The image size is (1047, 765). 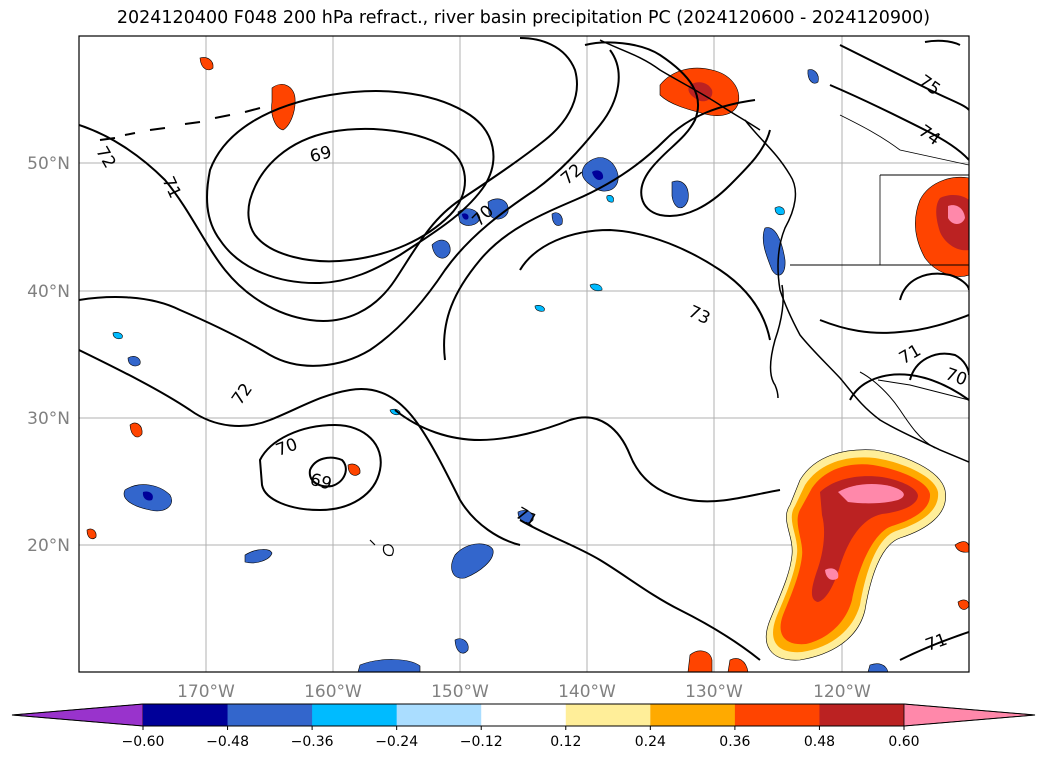 I want to click on lat-label-40n: 40°N, so click(x=48, y=292).